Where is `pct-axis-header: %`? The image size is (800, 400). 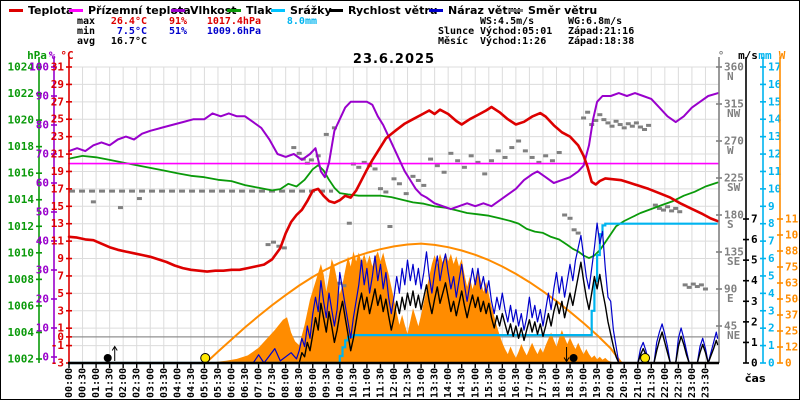 pct-axis-header: % is located at coordinates (52, 55).